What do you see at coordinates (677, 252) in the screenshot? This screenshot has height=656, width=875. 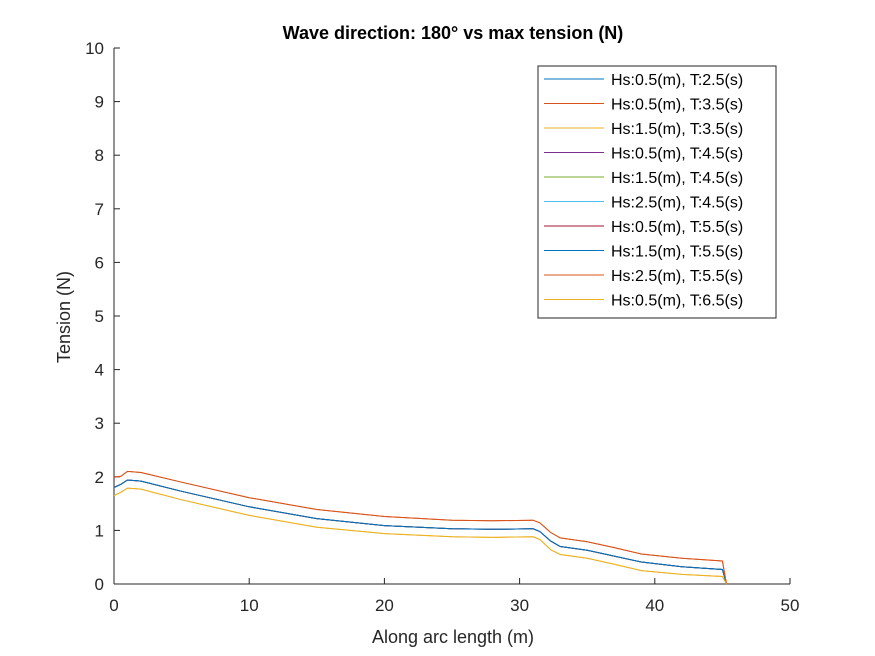 I see `legend-label: Hs:1.5(m), T:5.5(s)` at bounding box center [677, 252].